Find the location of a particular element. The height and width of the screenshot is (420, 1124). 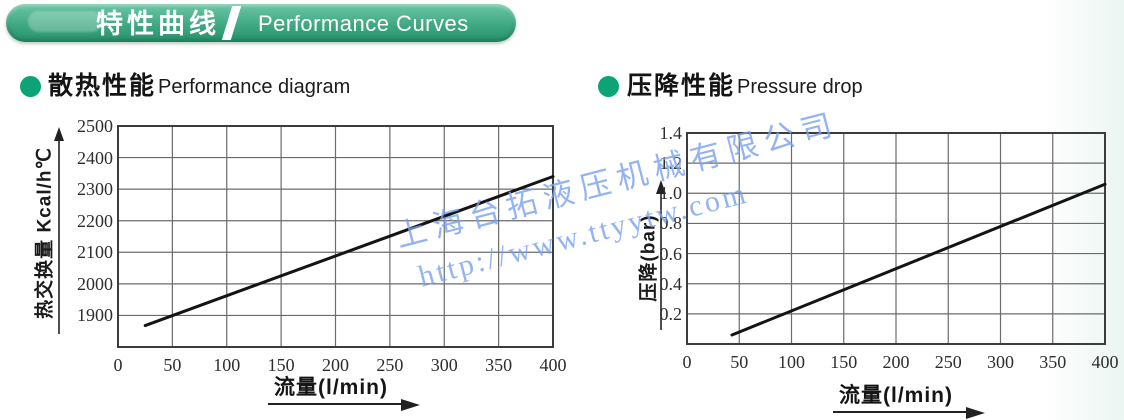

data-line-pressure-drop is located at coordinates (918, 259).